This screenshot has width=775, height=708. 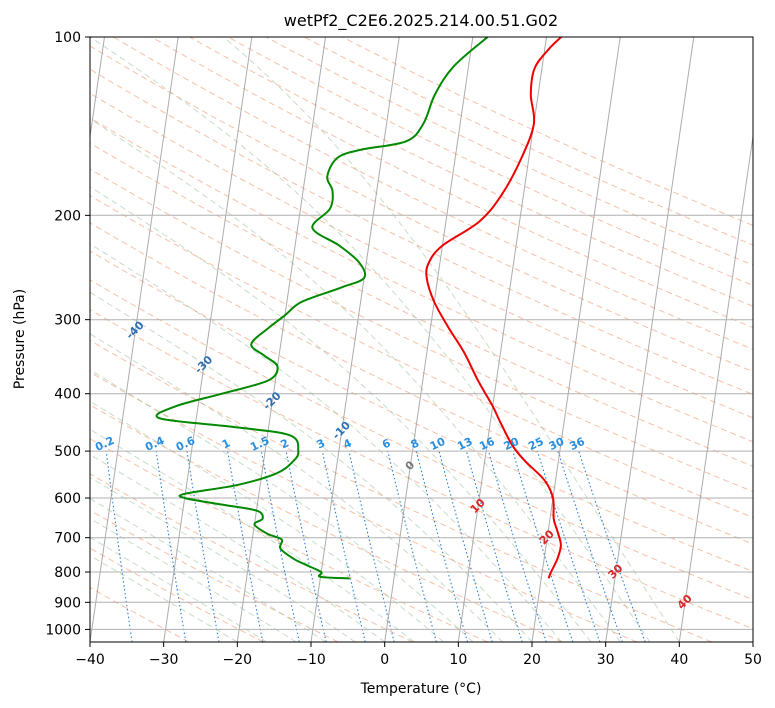 I want to click on y-tick-label: 100, so click(x=67, y=38).